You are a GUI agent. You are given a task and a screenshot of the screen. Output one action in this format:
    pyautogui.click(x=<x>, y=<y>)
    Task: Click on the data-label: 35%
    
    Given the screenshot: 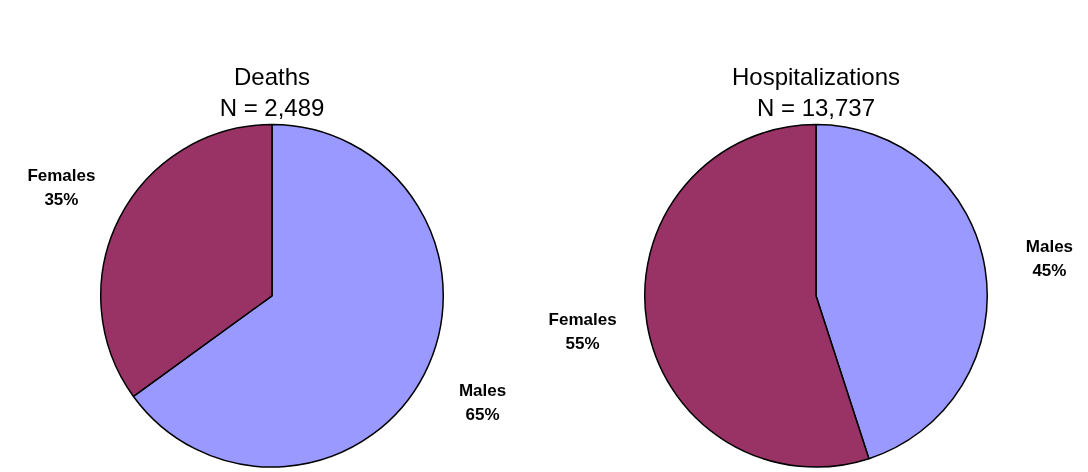 What is the action you would take?
    pyautogui.click(x=61, y=200)
    